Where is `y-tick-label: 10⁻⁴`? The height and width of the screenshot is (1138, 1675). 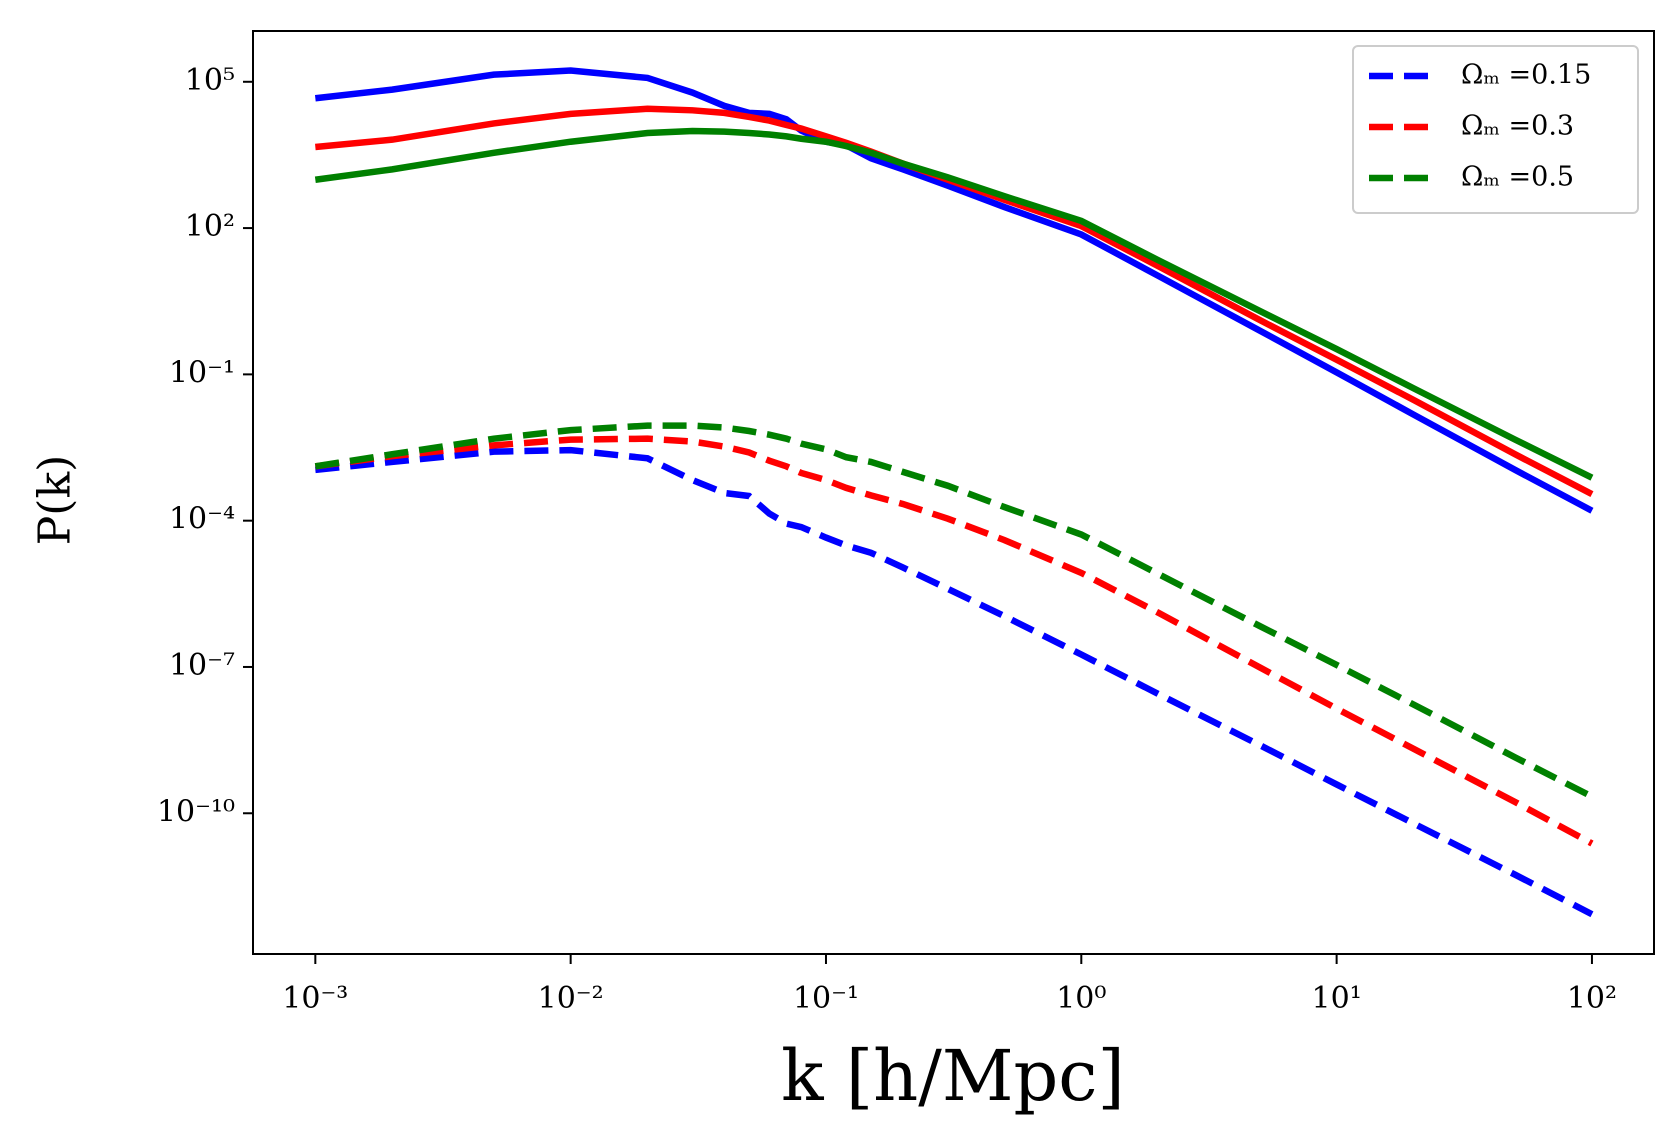 y-tick-label: 10⁻⁴ is located at coordinates (202, 519).